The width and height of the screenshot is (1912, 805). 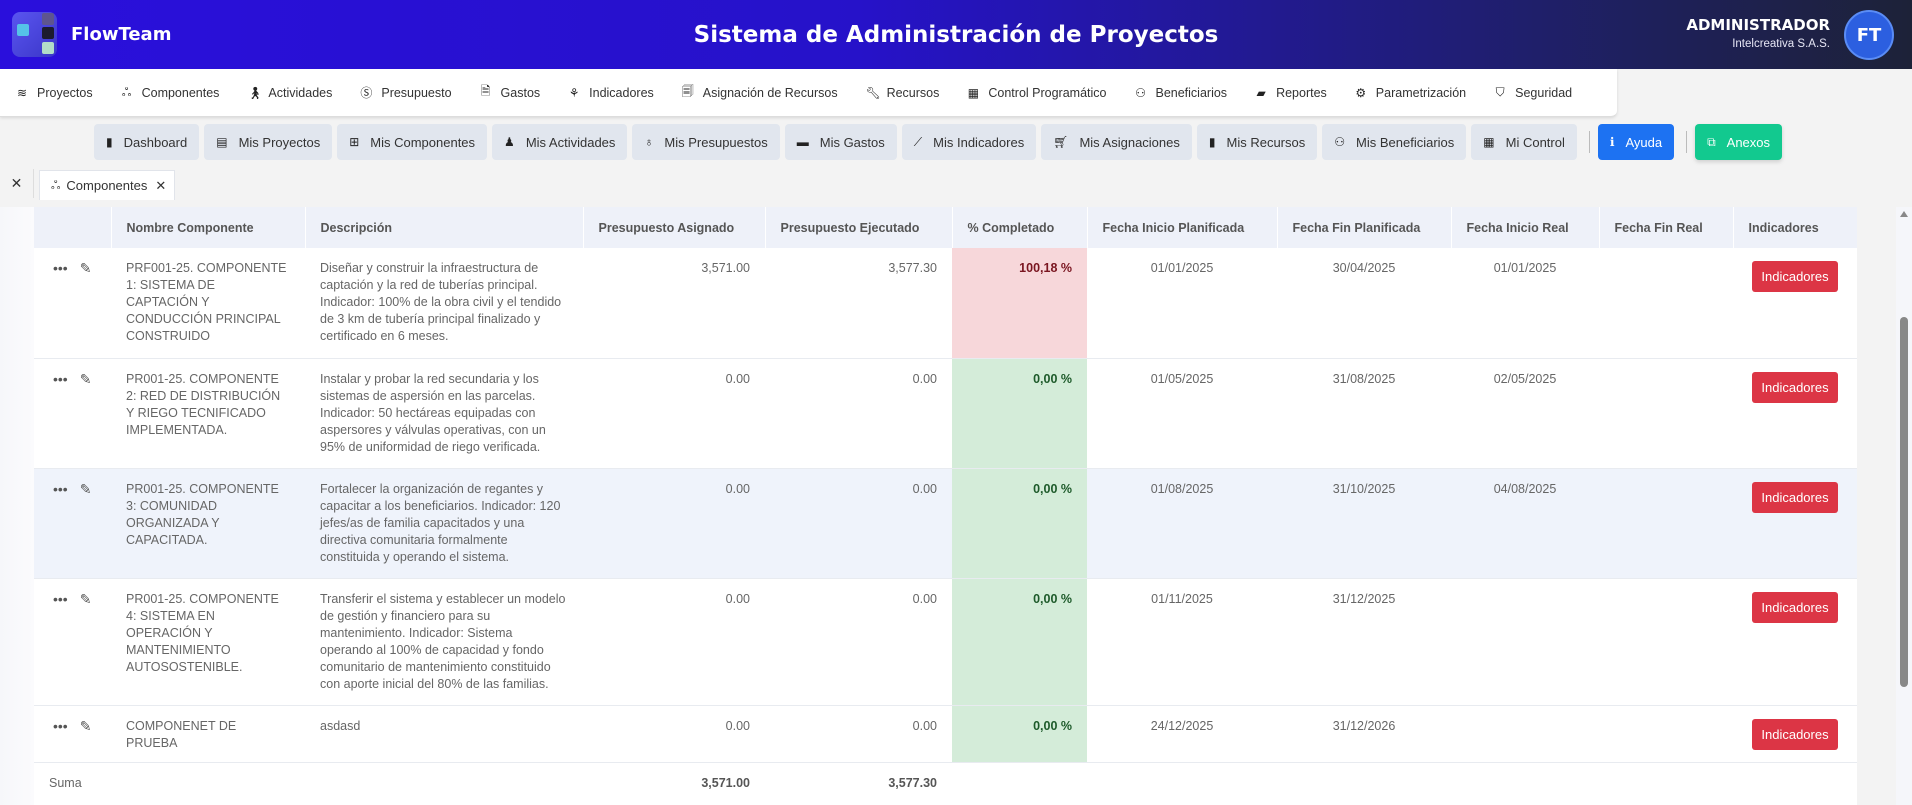 What do you see at coordinates (1758, 25) in the screenshot?
I see `user-role: ADMINISTRADOR` at bounding box center [1758, 25].